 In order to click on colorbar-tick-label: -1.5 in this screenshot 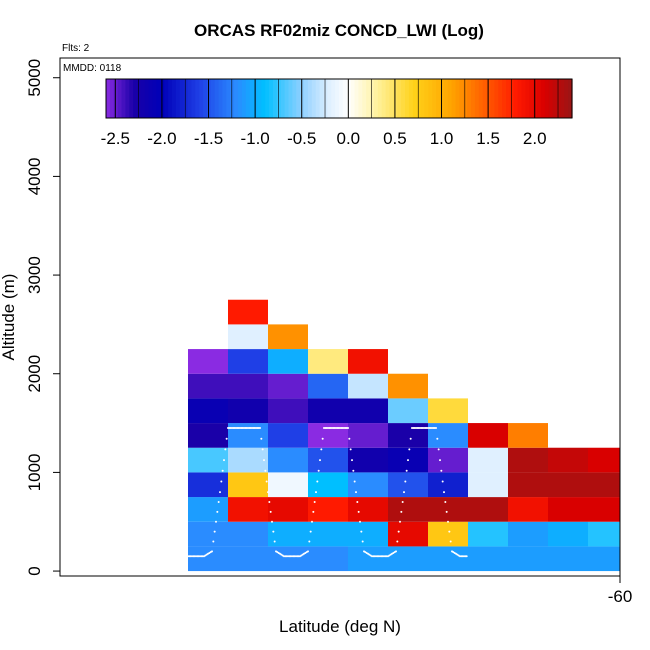, I will do `click(208, 138)`.